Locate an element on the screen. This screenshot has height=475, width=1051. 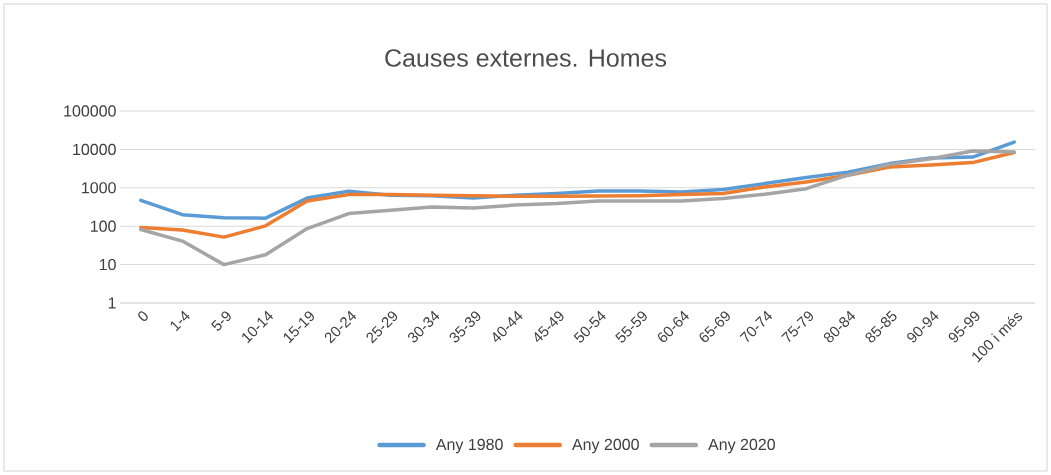
x-tick-label: 1-4 is located at coordinates (180, 321).